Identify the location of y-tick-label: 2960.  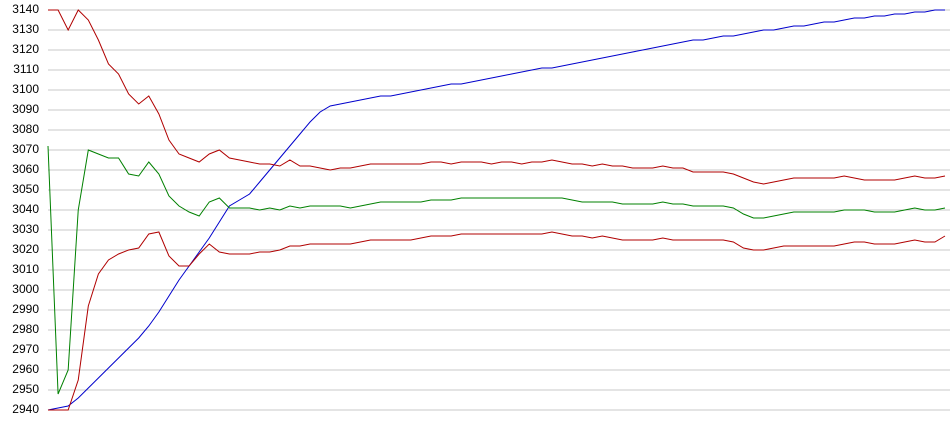
(25, 369).